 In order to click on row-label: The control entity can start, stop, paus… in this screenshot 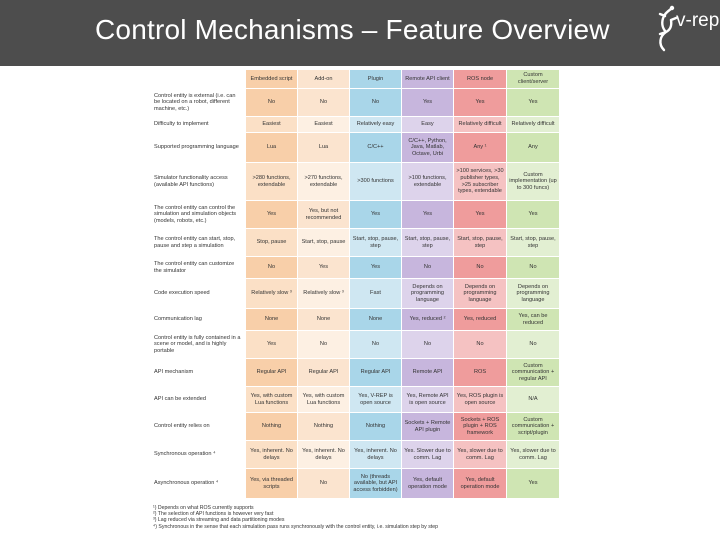, I will do `click(198, 242)`.